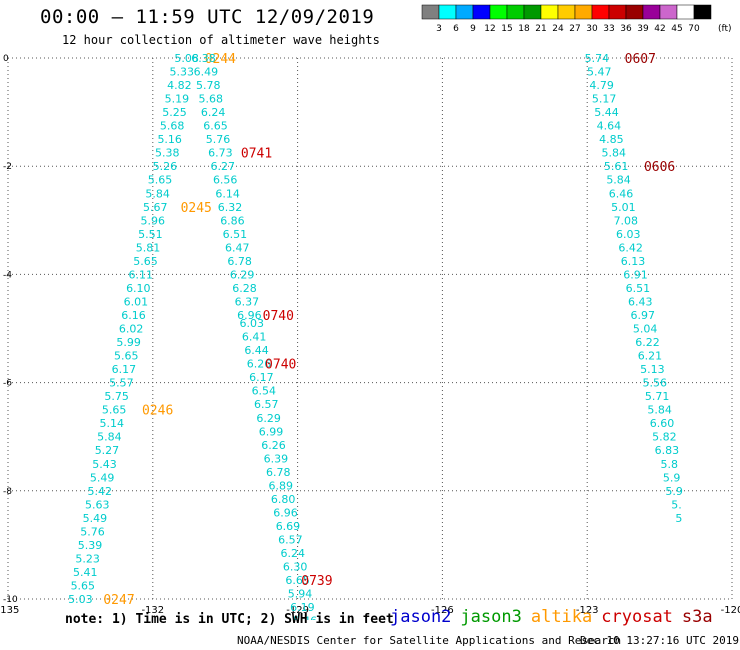 This screenshot has width=740, height=650. I want to click on pass-time-label: 0606, so click(659, 167).